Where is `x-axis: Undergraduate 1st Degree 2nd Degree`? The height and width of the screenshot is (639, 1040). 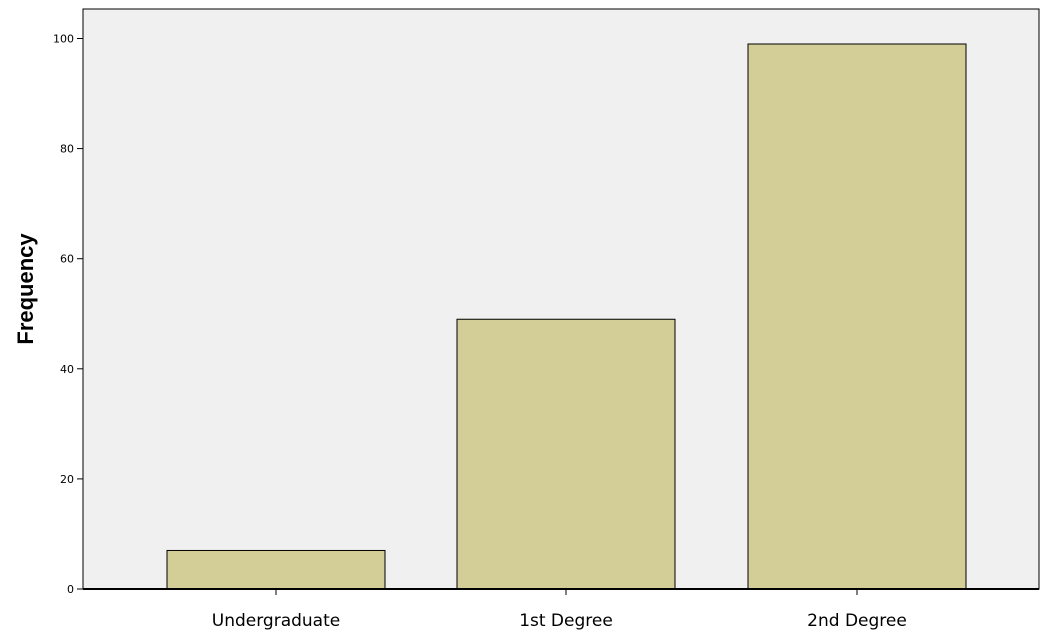
x-axis: Undergraduate 1st Degree 2nd Degree is located at coordinates (561, 609).